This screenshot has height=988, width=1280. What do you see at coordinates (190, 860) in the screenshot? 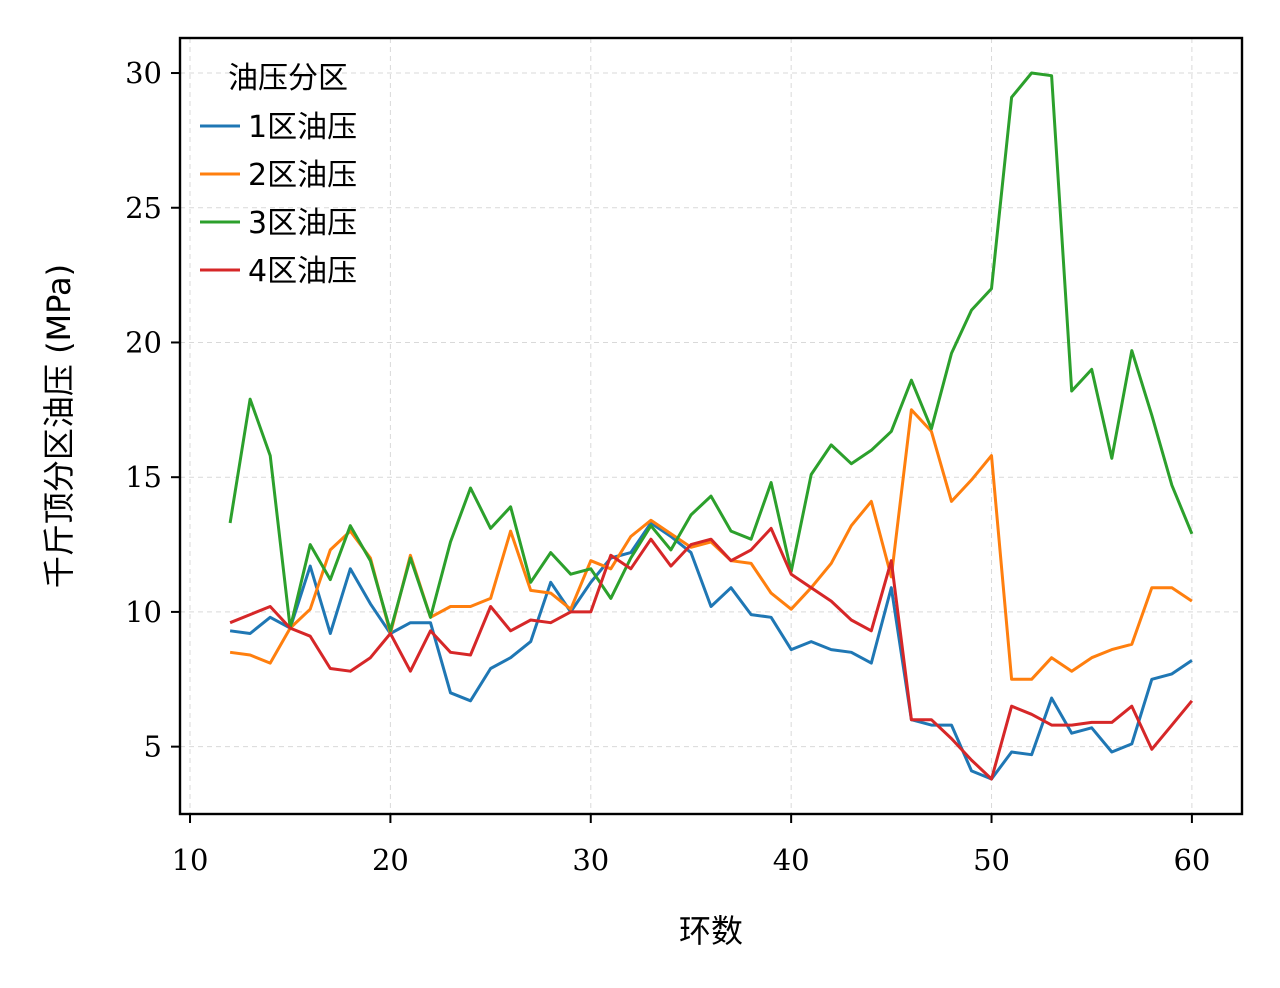
I see `x-tick-label: 10` at bounding box center [190, 860].